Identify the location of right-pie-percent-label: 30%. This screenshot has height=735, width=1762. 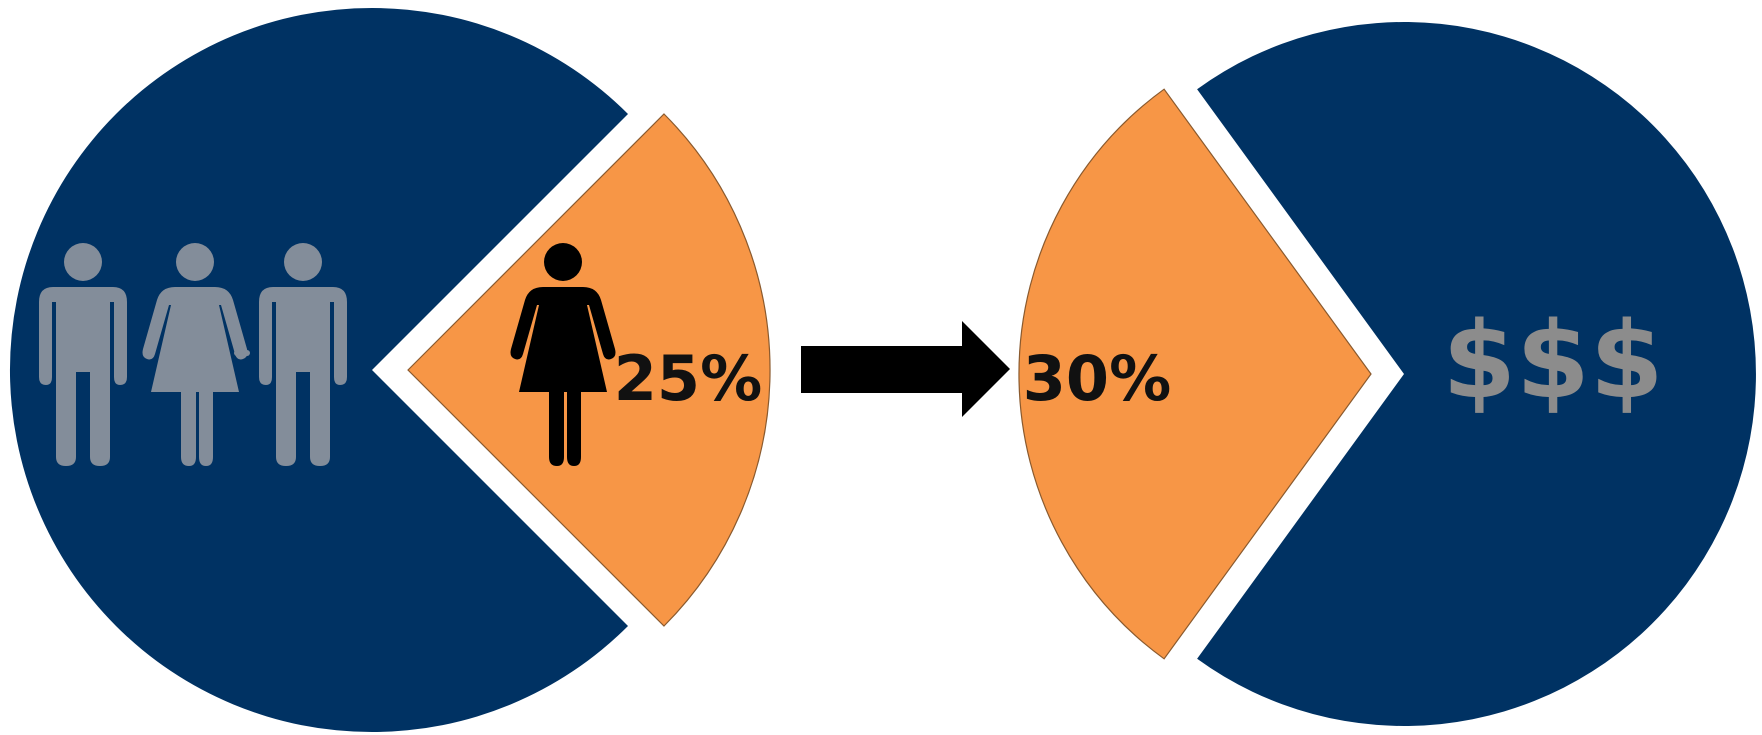
(1097, 378).